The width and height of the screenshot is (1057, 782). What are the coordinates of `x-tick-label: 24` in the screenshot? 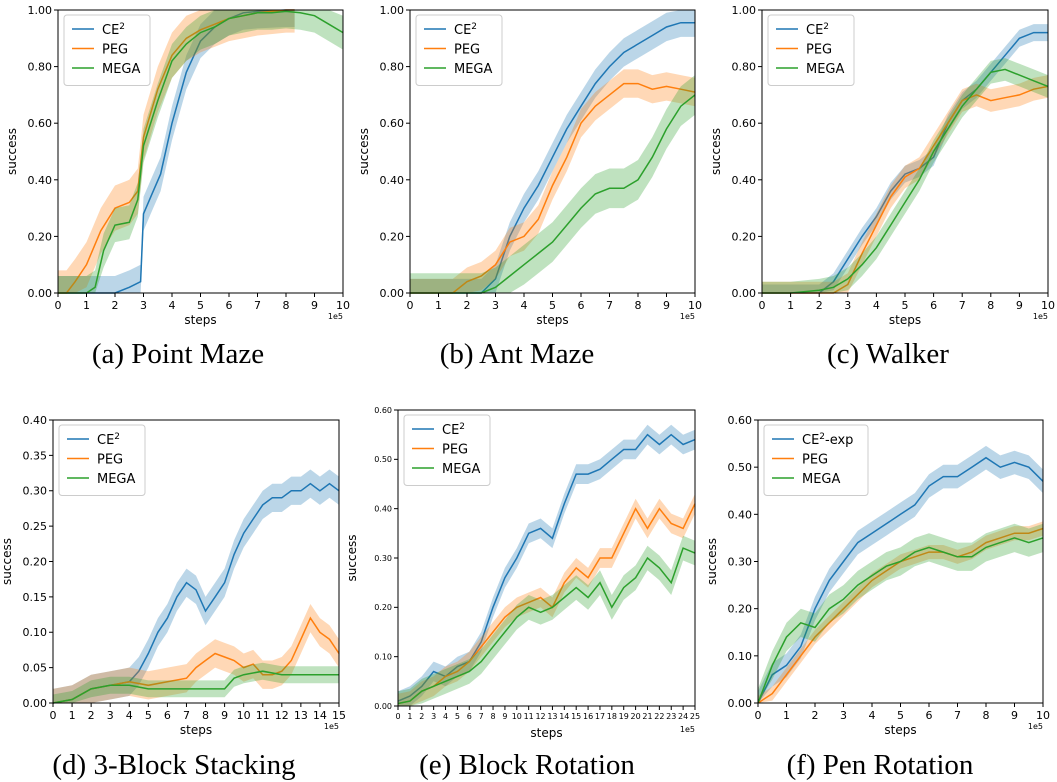 It's located at (683, 716).